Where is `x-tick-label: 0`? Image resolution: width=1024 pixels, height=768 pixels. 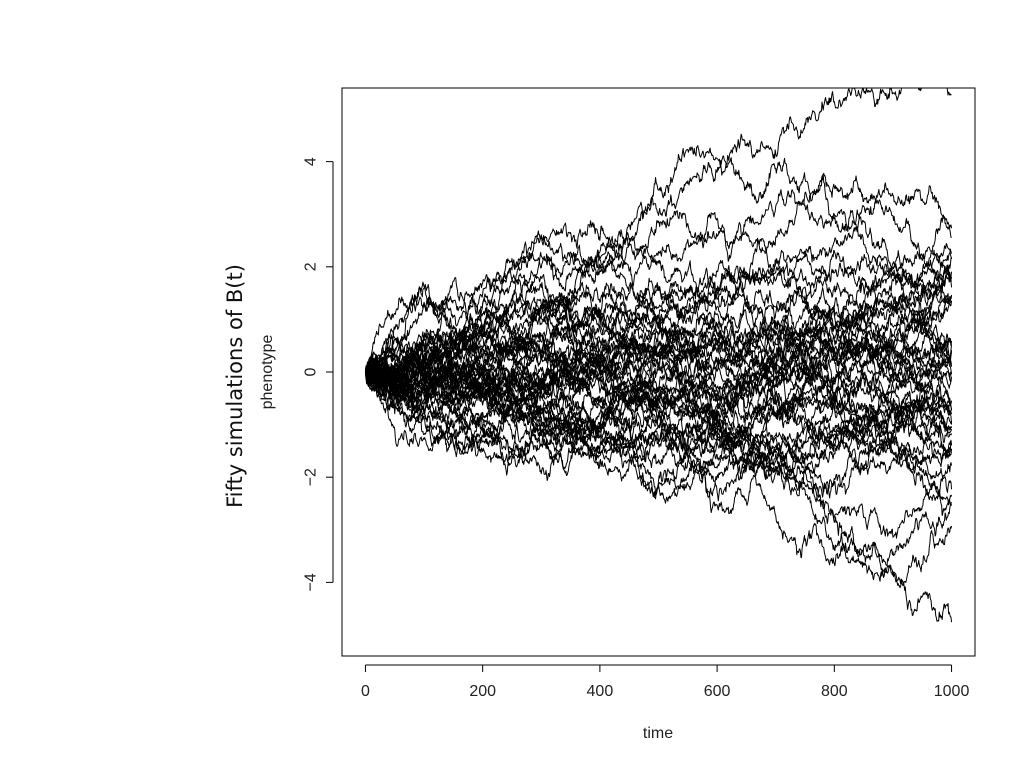 x-tick-label: 0 is located at coordinates (365, 691).